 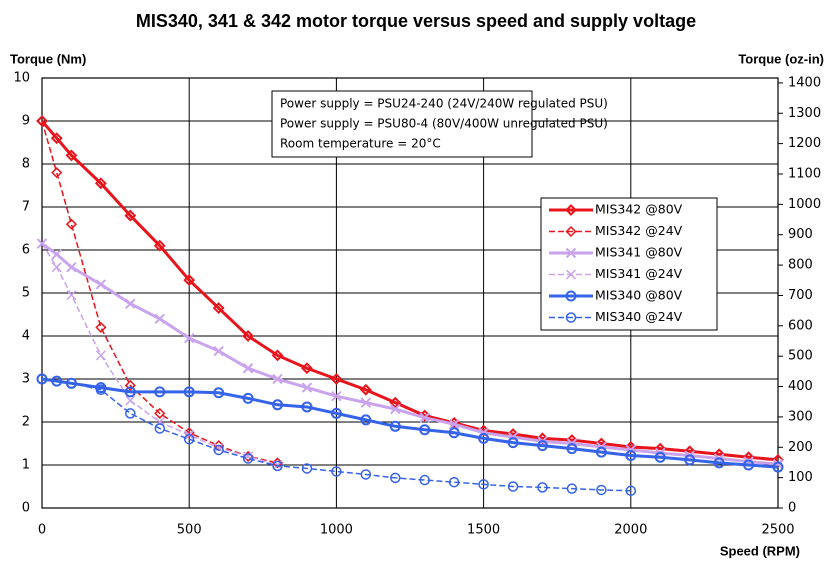 I want to click on y2-tick-label: 600, so click(x=800, y=325).